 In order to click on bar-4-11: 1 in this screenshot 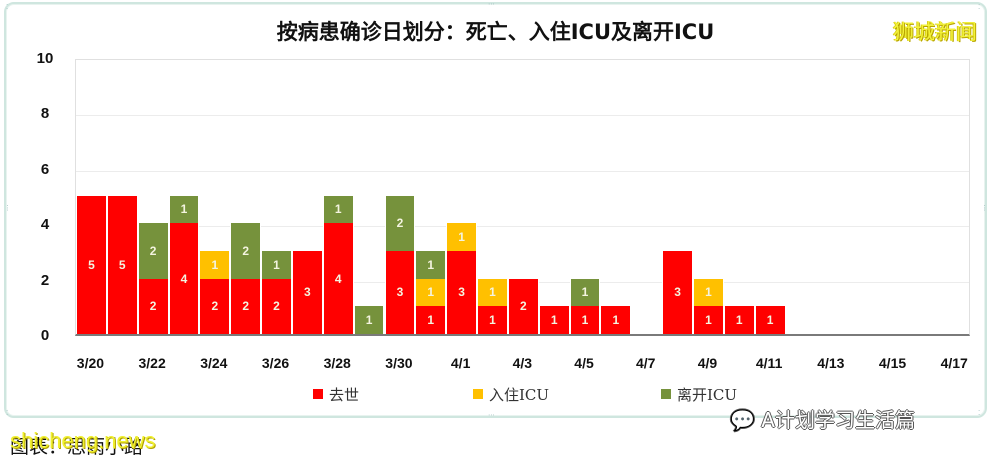, I will do `click(770, 320)`.